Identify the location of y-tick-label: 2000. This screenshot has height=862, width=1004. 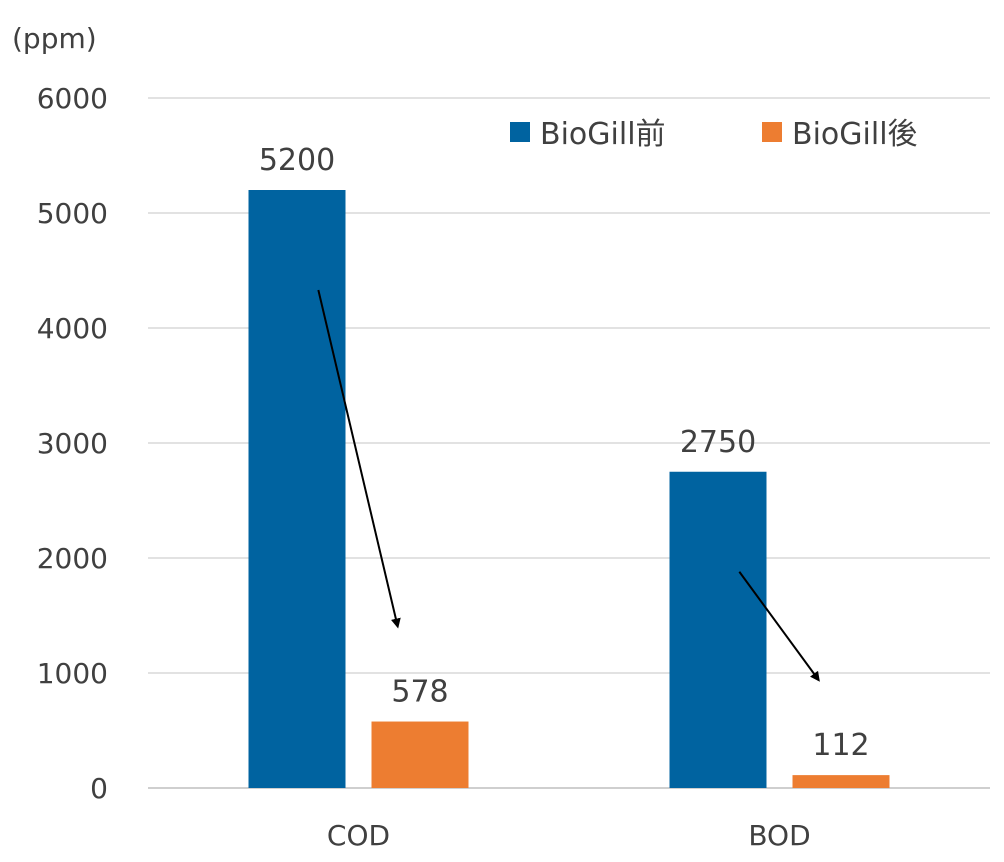
(72, 558).